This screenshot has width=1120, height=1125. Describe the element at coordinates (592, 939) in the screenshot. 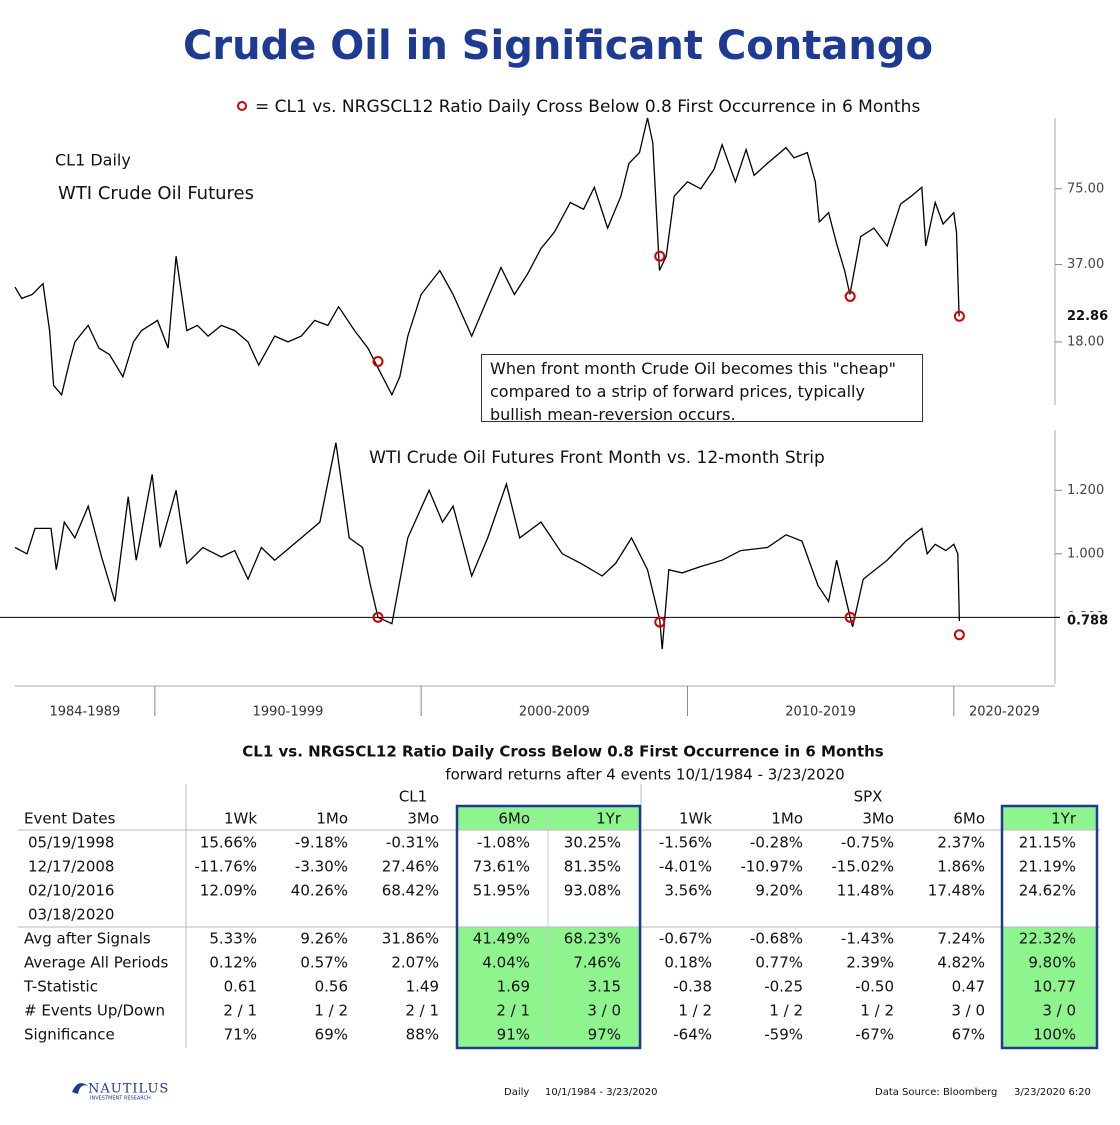

I see `table-cell: 68.23%` at that location.